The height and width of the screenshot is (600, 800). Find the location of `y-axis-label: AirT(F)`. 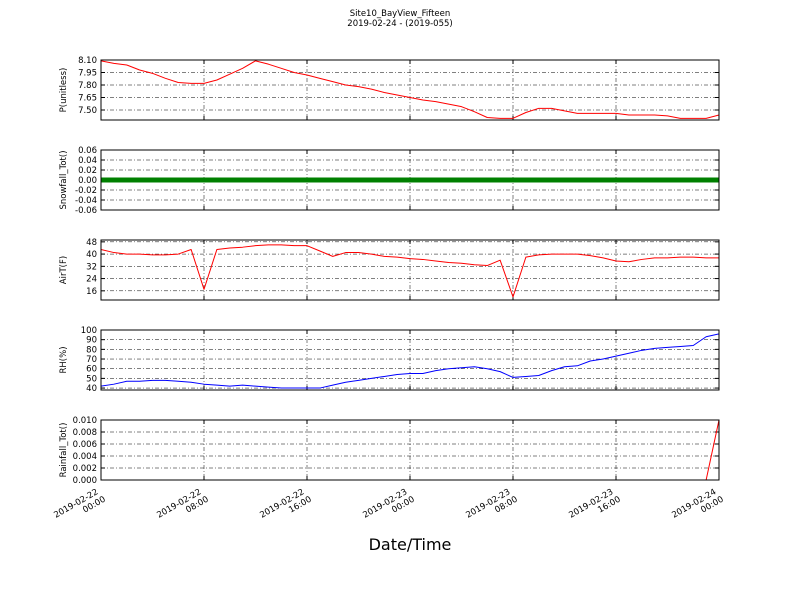

y-axis-label: AirT(F) is located at coordinates (64, 270).